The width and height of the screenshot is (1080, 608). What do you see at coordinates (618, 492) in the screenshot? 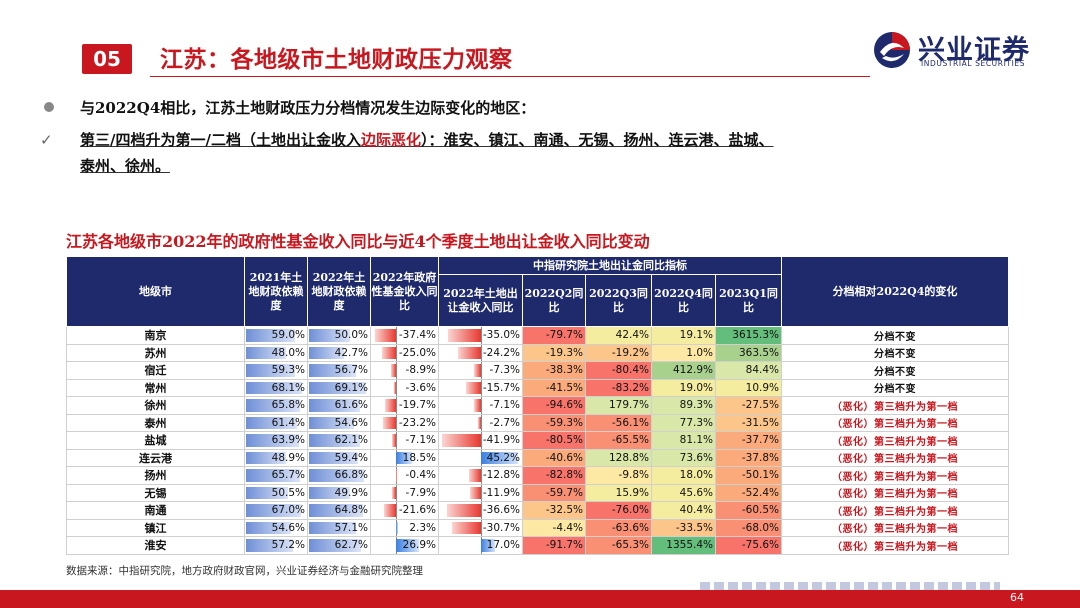
I see `quarter-cell-q3: 15.9%` at bounding box center [618, 492].